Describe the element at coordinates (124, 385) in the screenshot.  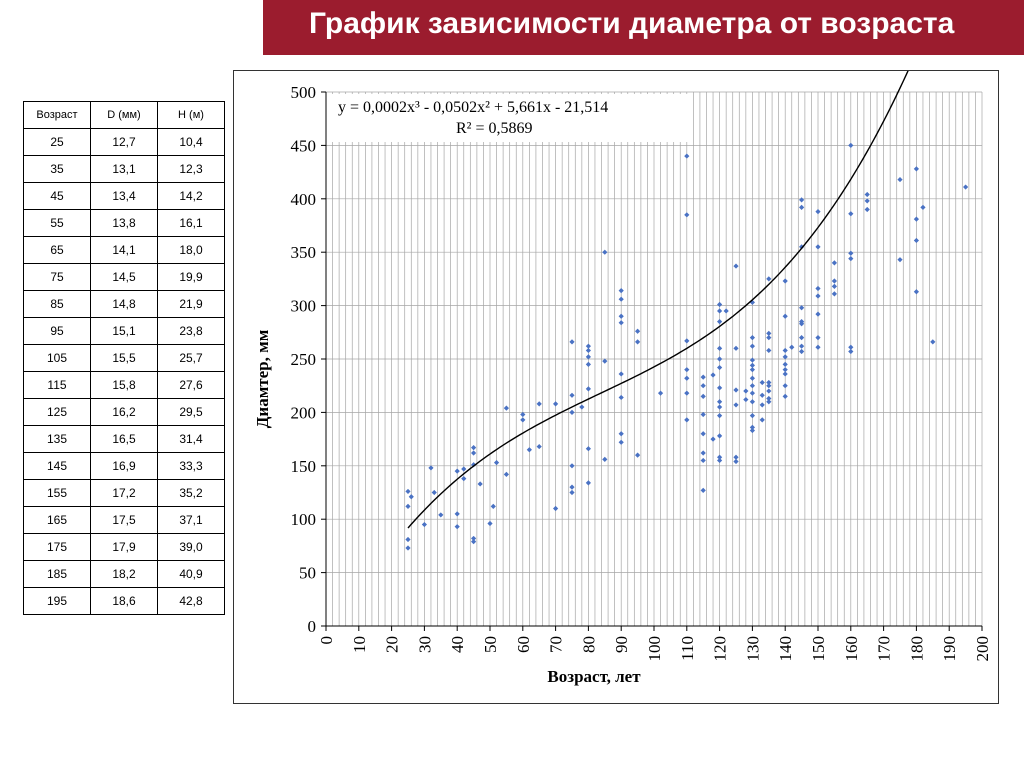
I see `table-row: 115 15,8 27,6` at that location.